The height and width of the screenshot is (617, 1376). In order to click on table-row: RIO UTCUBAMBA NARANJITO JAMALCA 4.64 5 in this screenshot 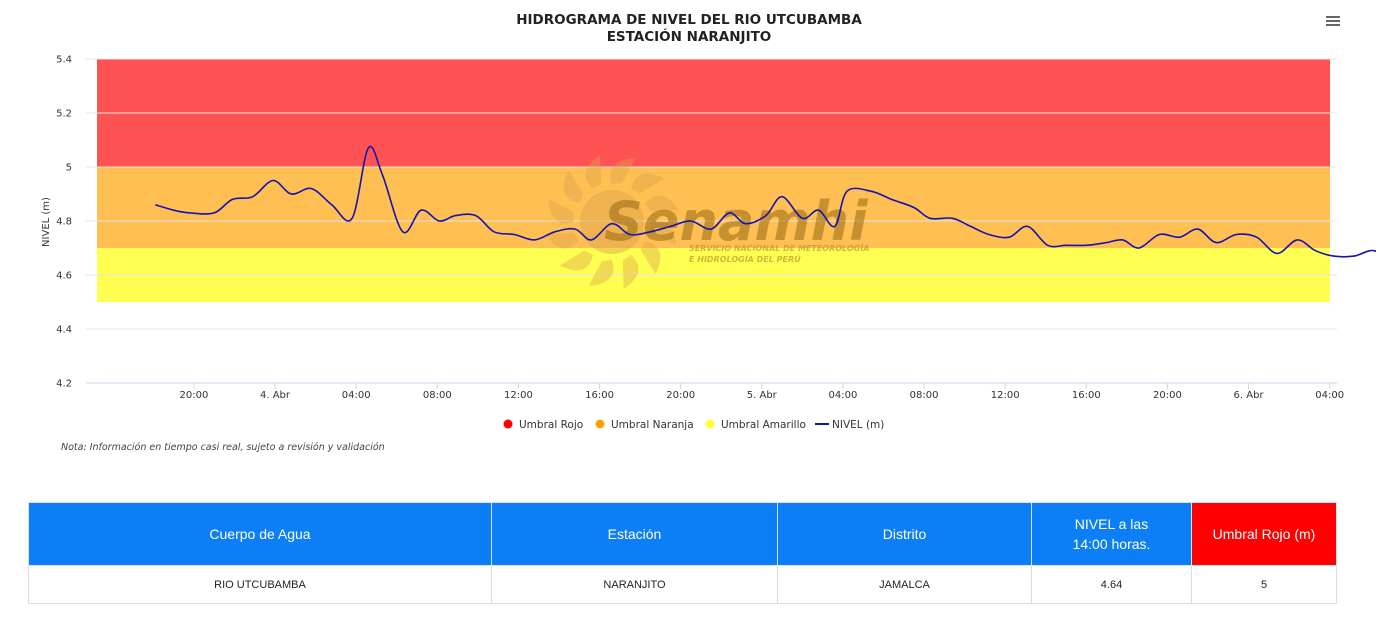, I will do `click(682, 584)`.